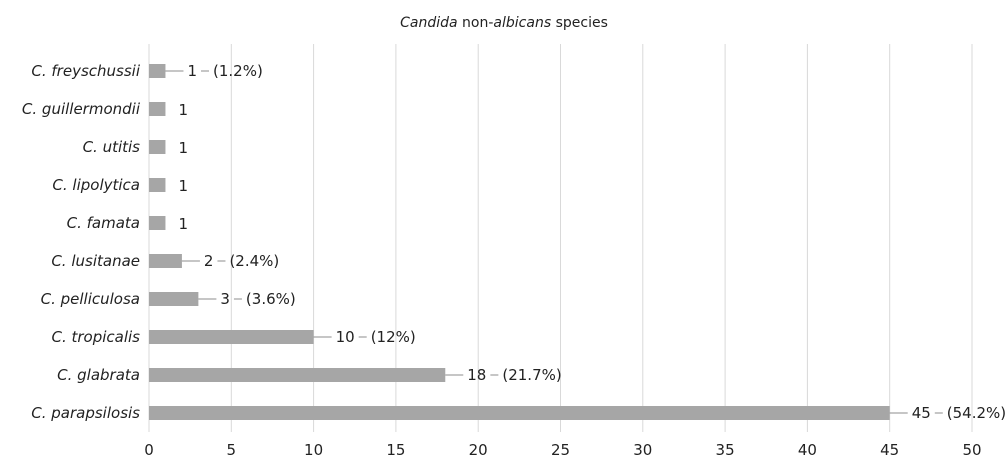 This screenshot has width=1005, height=466. I want to click on data-label-value: 18, so click(476, 375).